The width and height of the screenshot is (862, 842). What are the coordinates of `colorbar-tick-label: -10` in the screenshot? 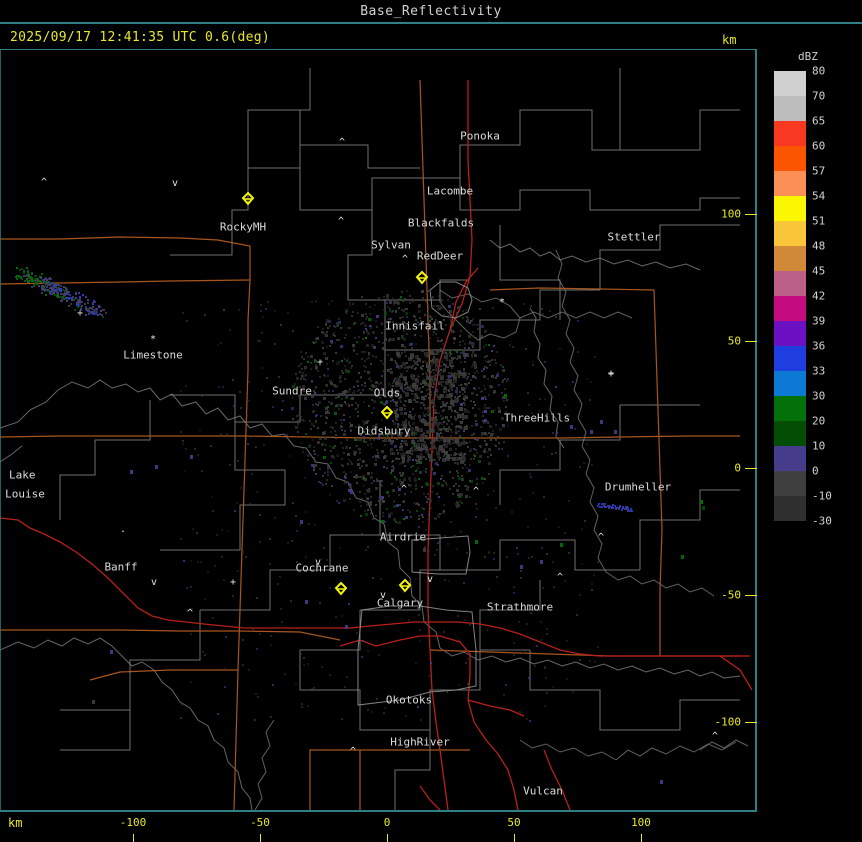 It's located at (822, 496).